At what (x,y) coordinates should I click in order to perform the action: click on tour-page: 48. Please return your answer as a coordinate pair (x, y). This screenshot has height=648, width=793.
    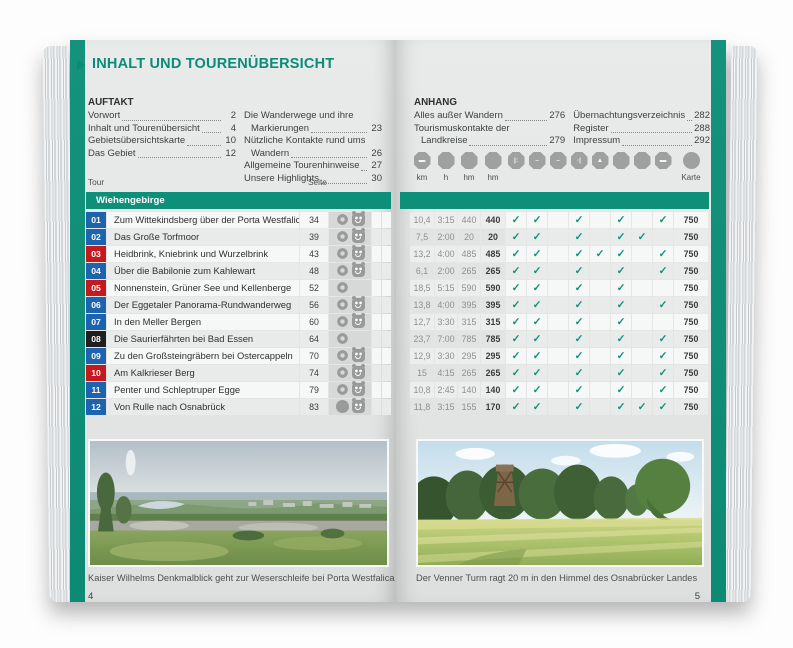
    Looking at the image, I should click on (314, 271).